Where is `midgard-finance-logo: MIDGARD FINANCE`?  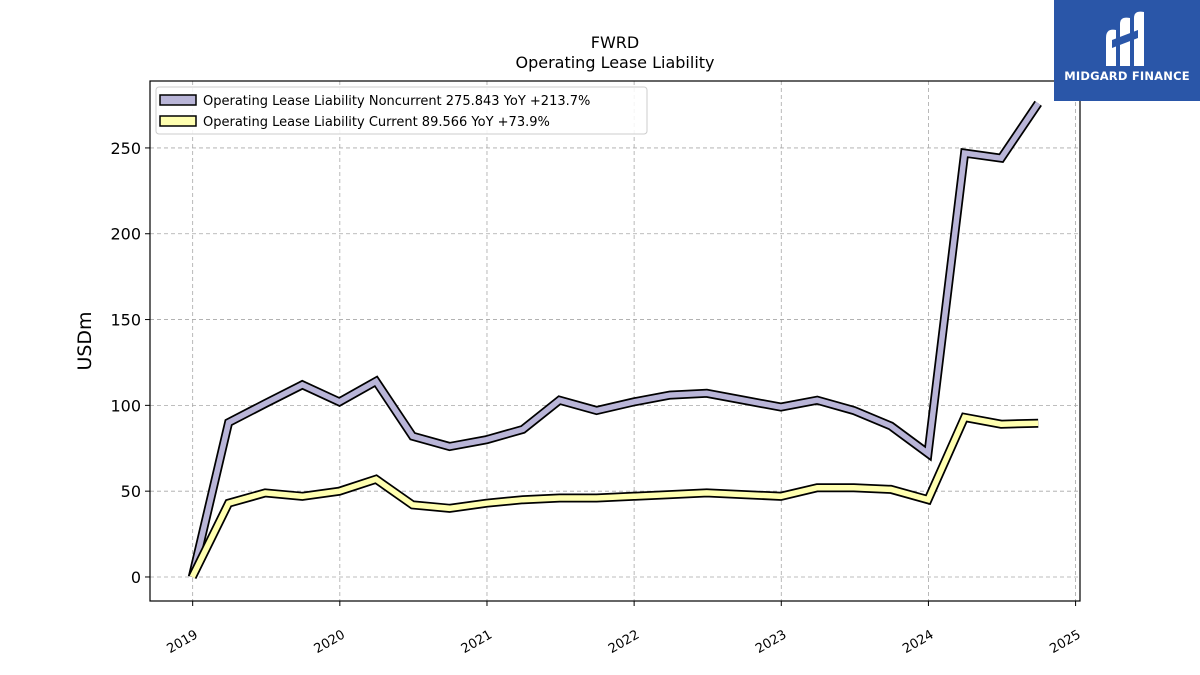 midgard-finance-logo: MIDGARD FINANCE is located at coordinates (1127, 50).